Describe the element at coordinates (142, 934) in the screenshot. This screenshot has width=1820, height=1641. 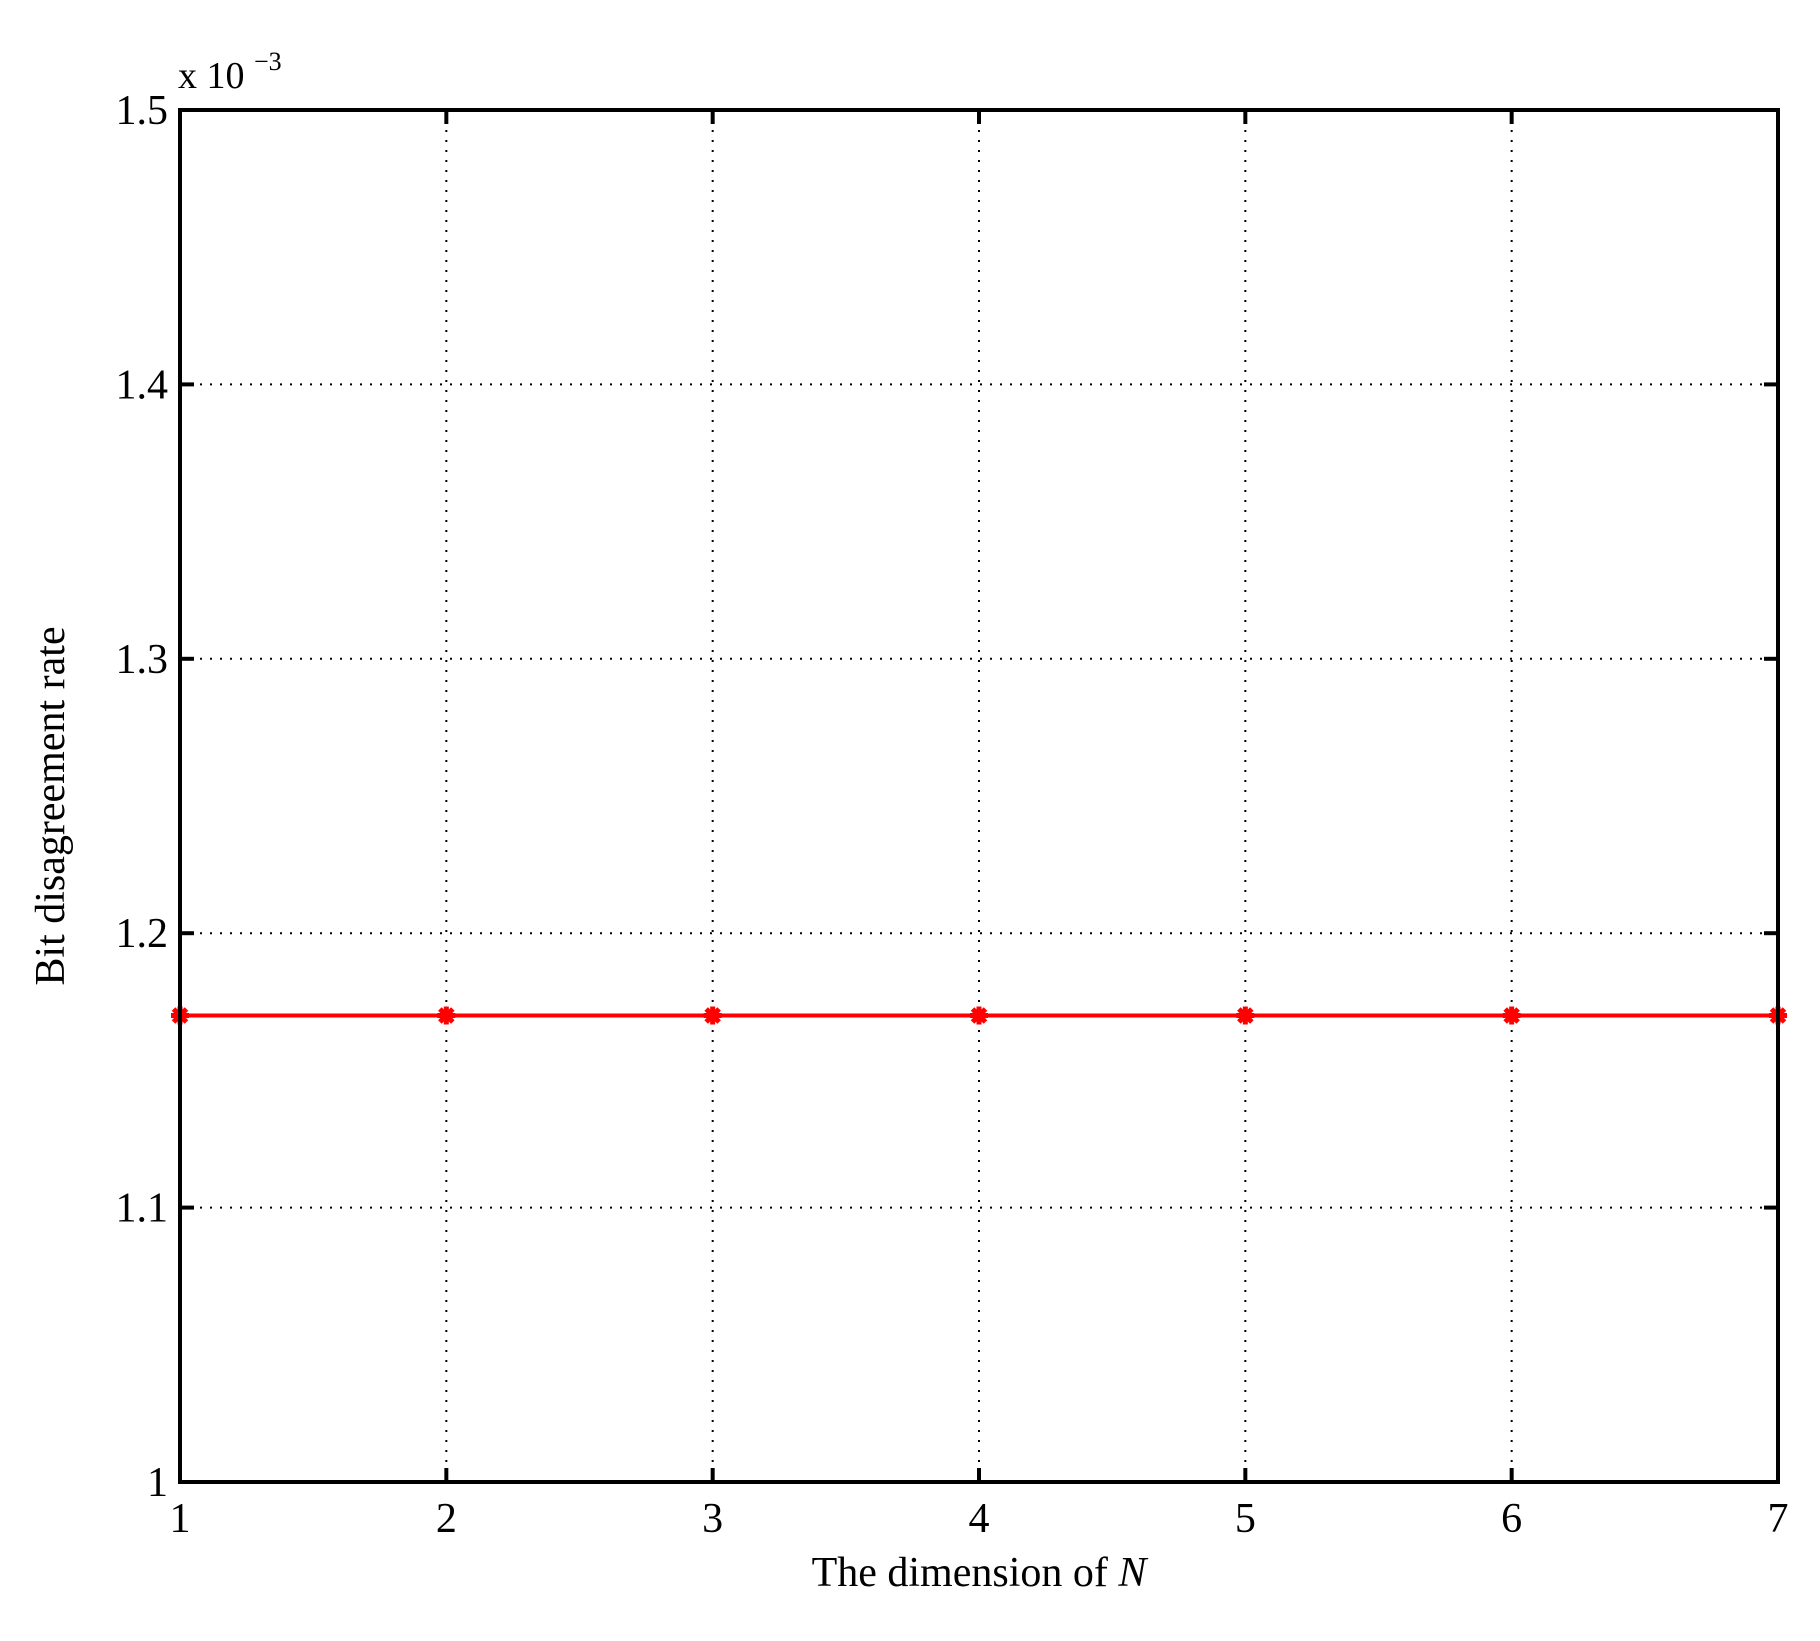
I see `y-tick-label: 1.2` at that location.